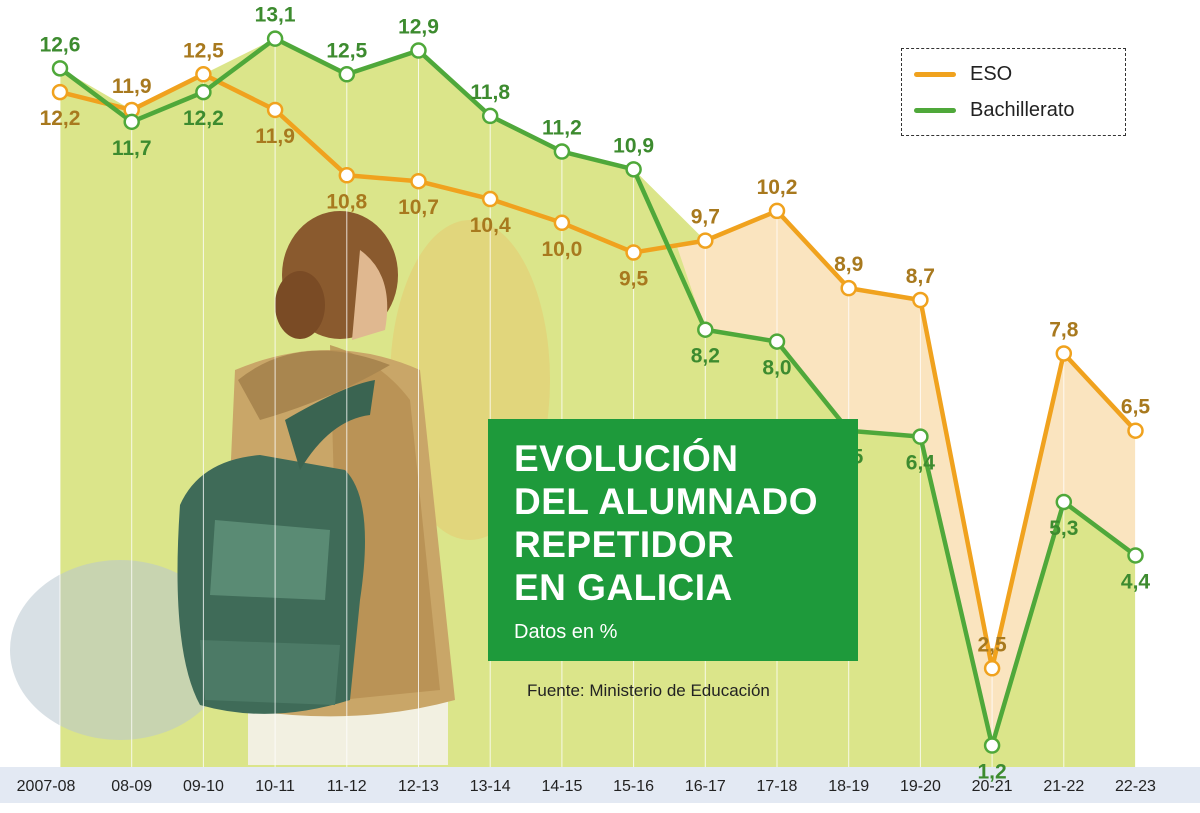  I want to click on data-label-eso: 10,4, so click(490, 225).